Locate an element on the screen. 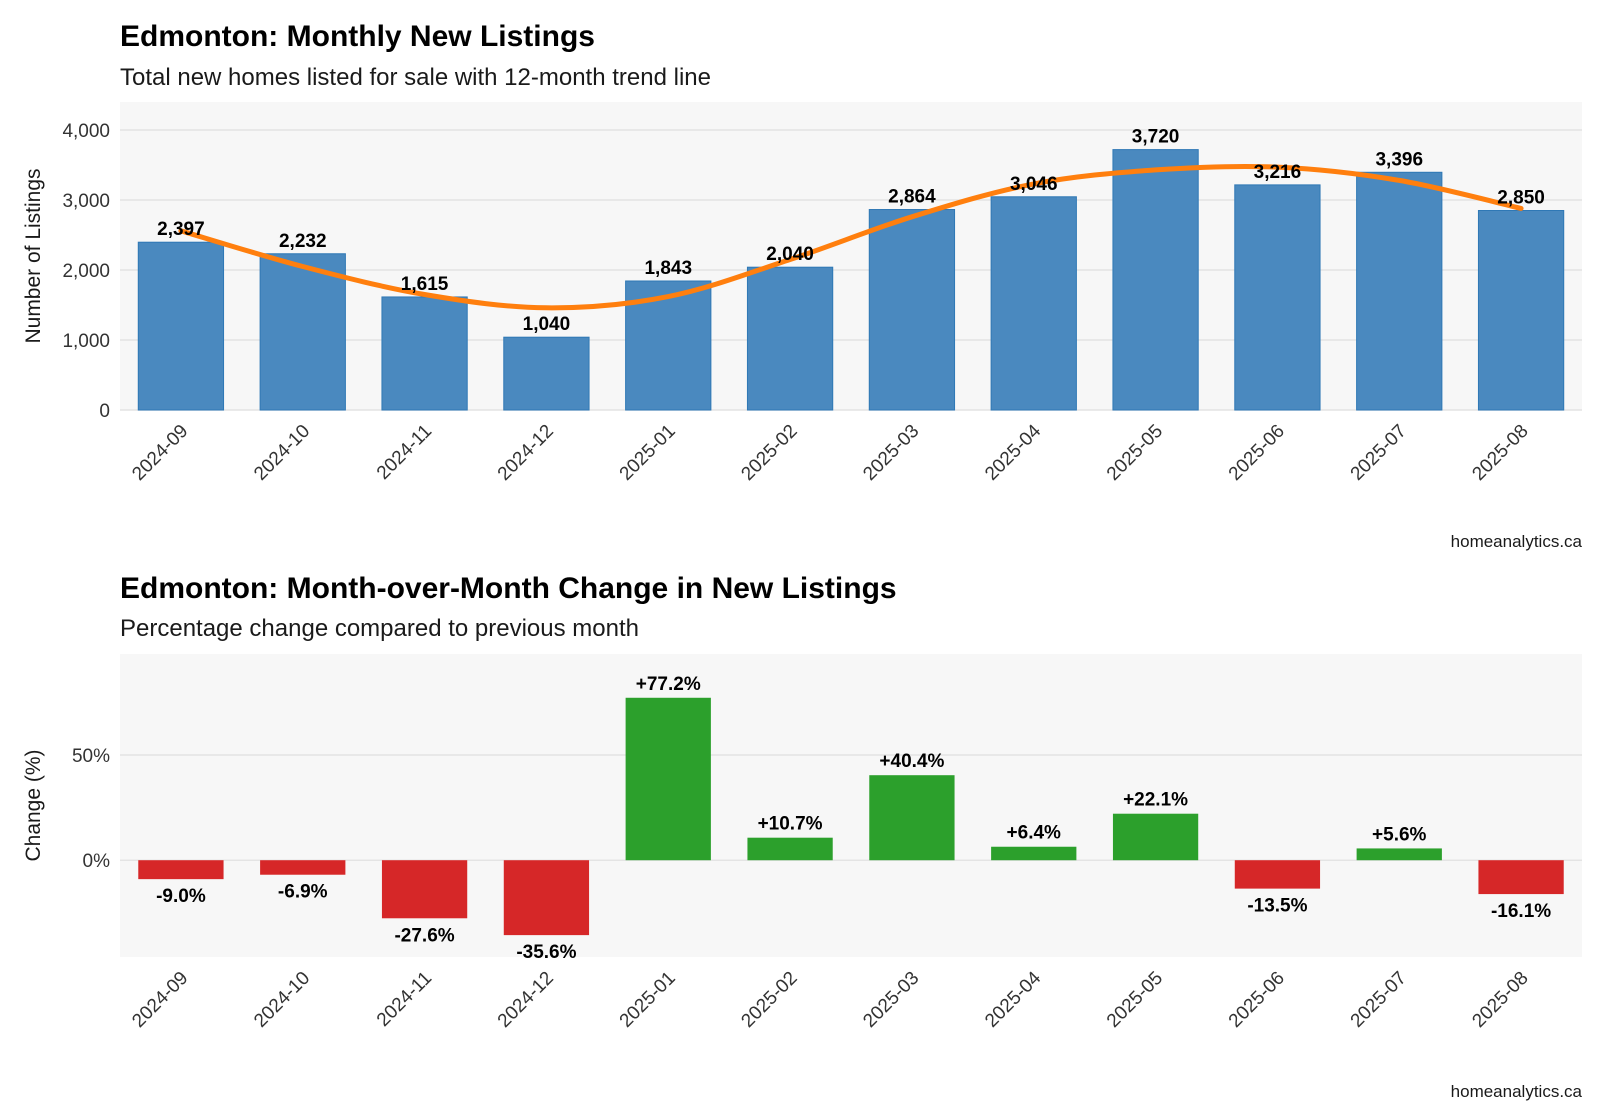  listings-x-tick-label: 2025-08 is located at coordinates (1500, 453).